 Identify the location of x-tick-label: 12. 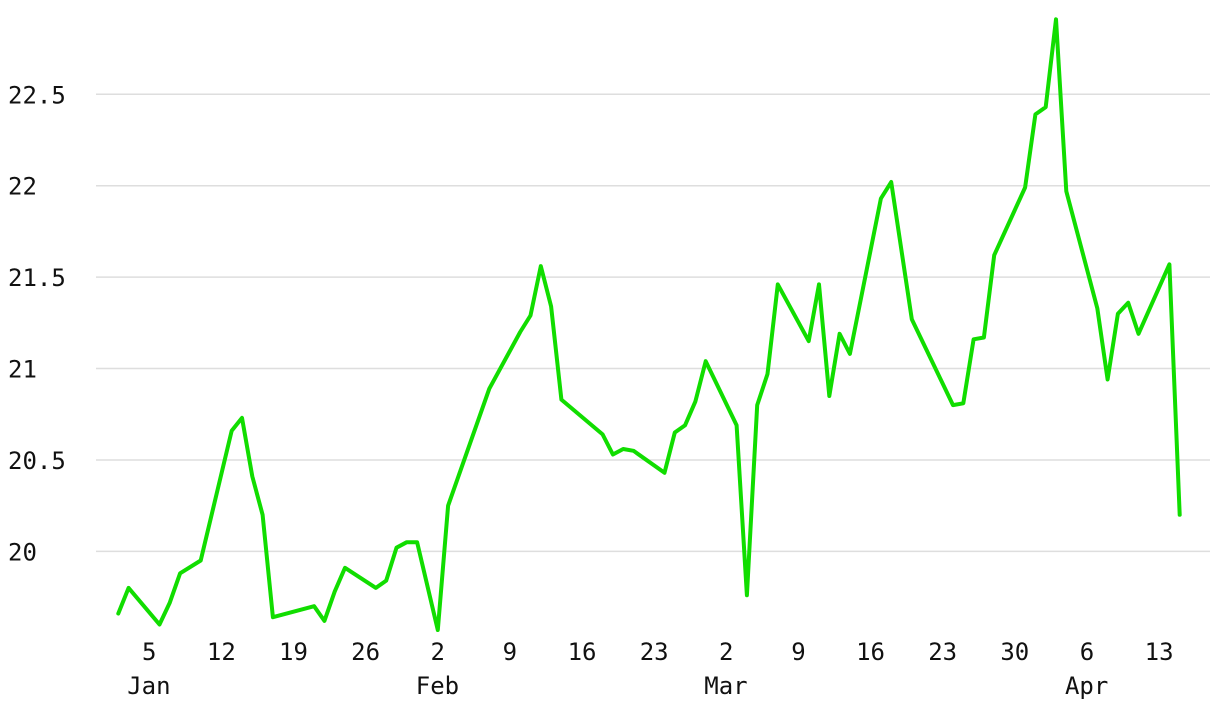
(221, 652).